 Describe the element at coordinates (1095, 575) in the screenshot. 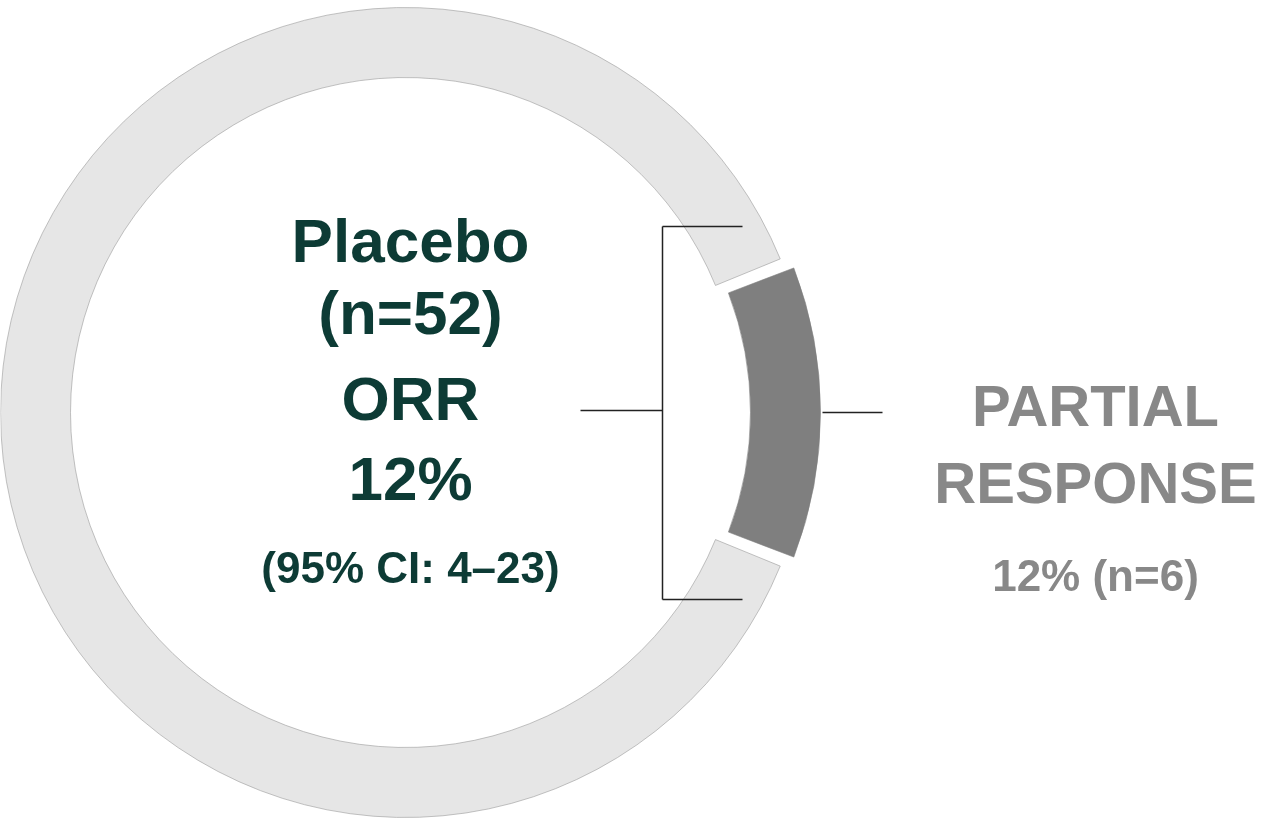

I see `data-label: 12% (n=6)` at that location.